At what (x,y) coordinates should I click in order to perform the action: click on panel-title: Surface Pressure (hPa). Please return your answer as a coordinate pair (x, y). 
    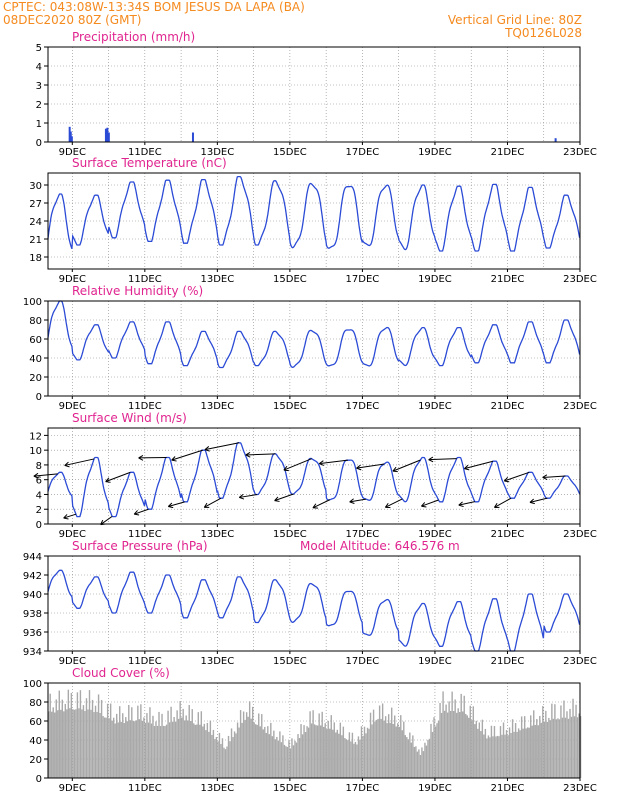
    Looking at the image, I should click on (140, 546).